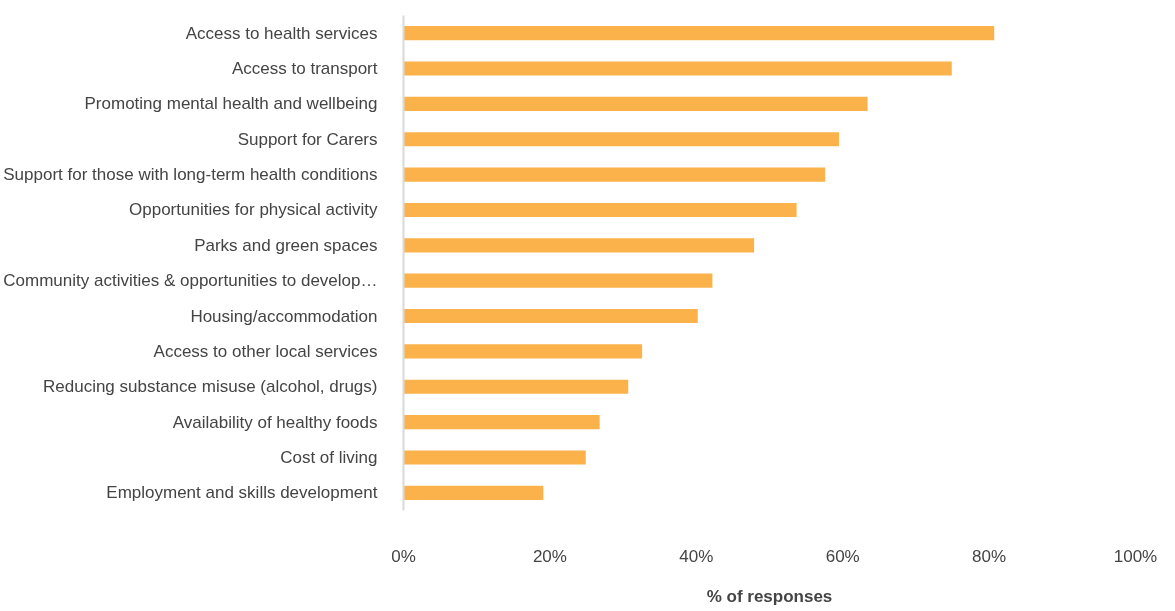 This screenshot has height=611, width=1175. I want to click on y-tick-label: Opportunities for physical activity, so click(253, 210).